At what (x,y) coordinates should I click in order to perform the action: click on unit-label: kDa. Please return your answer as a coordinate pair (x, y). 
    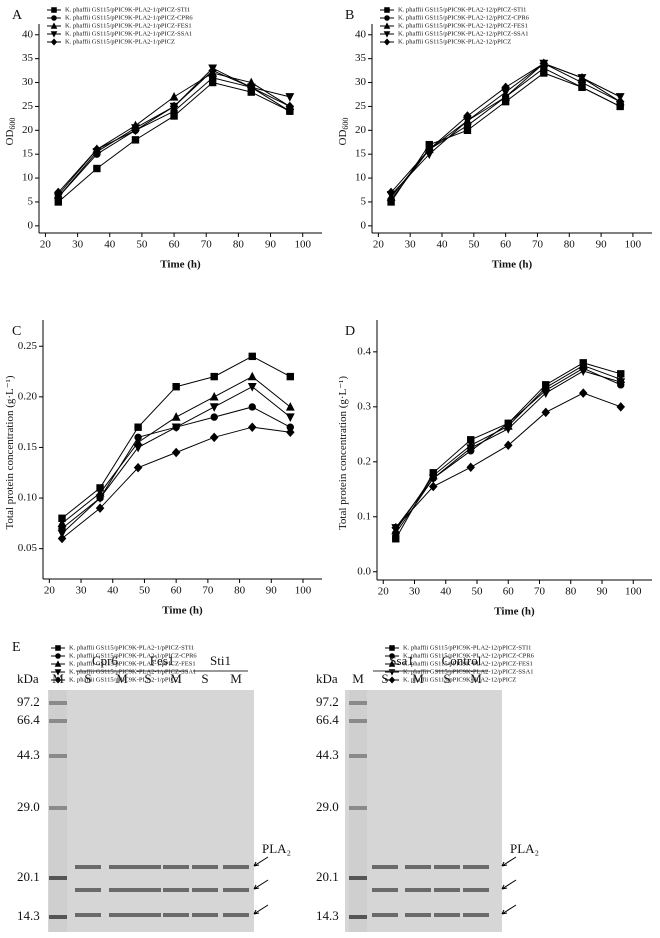
    Looking at the image, I should click on (28, 678).